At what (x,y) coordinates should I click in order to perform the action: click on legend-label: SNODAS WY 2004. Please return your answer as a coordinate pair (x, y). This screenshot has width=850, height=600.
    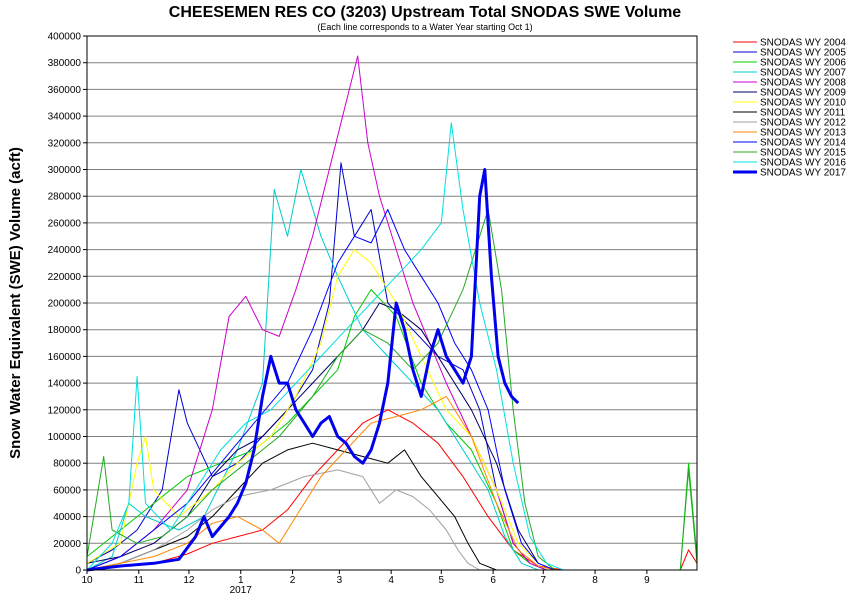
    Looking at the image, I should click on (803, 43).